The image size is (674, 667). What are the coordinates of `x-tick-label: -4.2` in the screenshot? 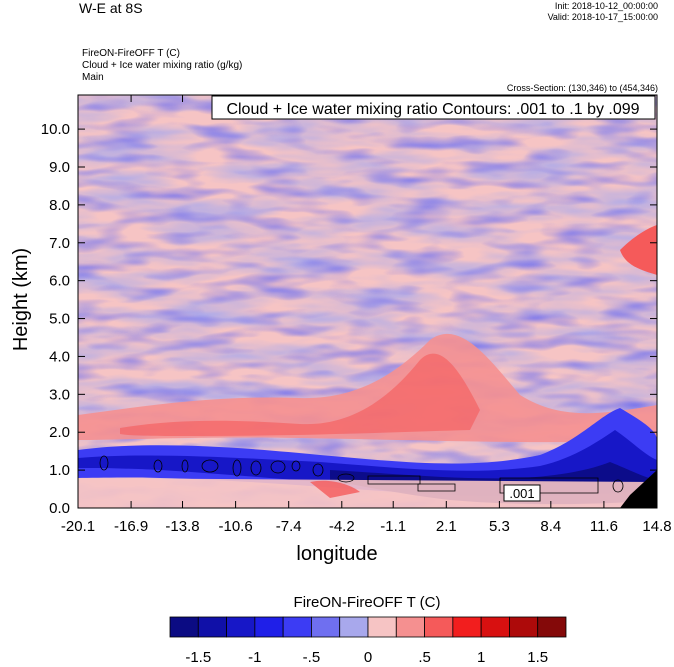 It's located at (342, 526).